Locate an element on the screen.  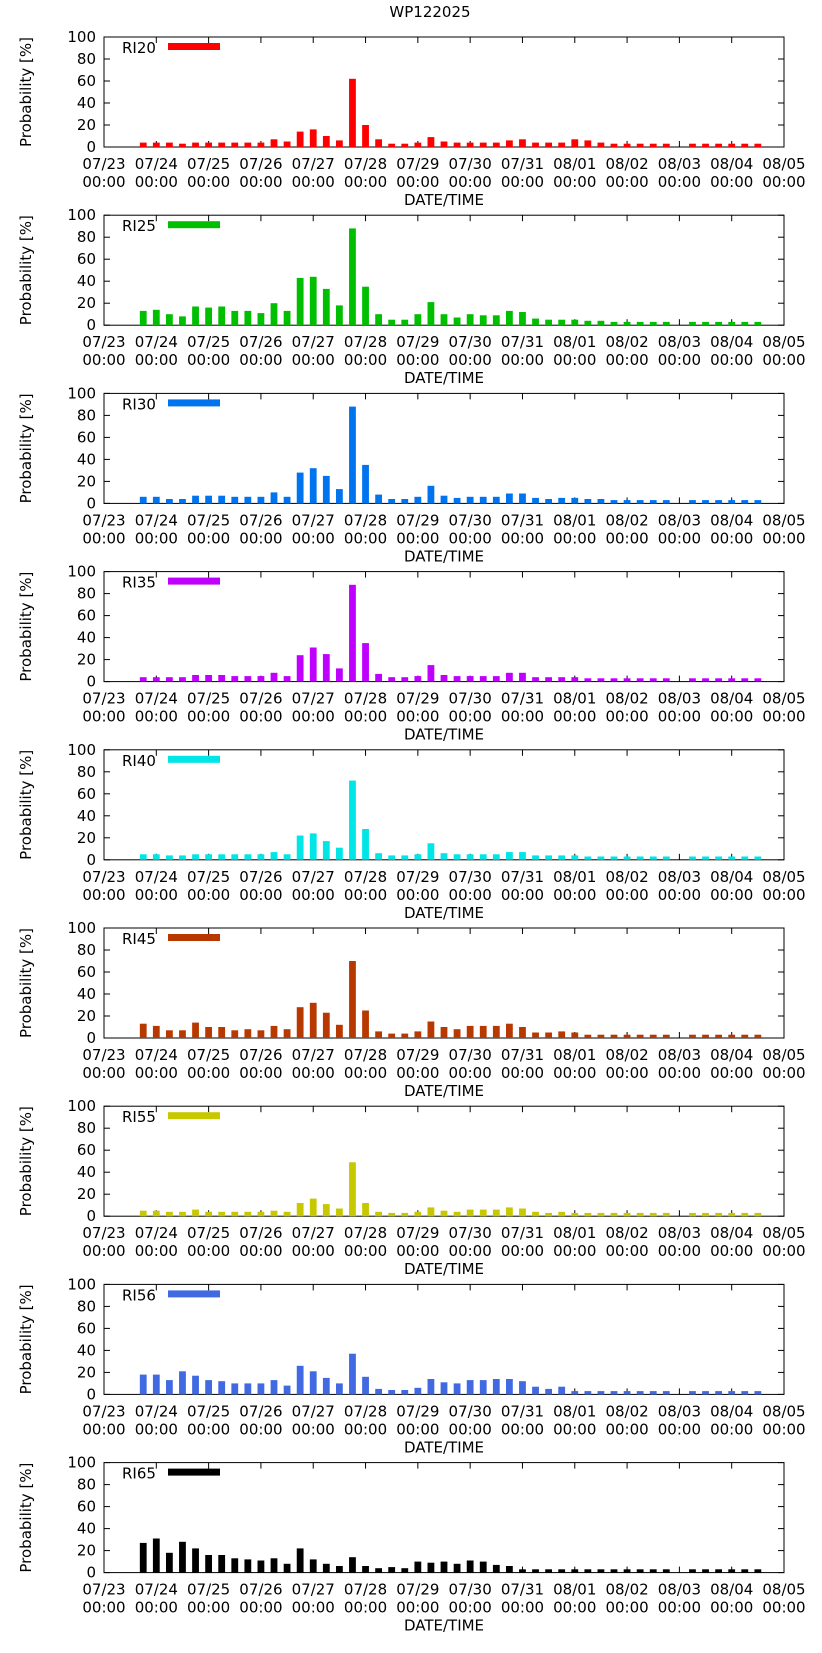
x-tick-date-label: 07/29 is located at coordinates (417, 877).